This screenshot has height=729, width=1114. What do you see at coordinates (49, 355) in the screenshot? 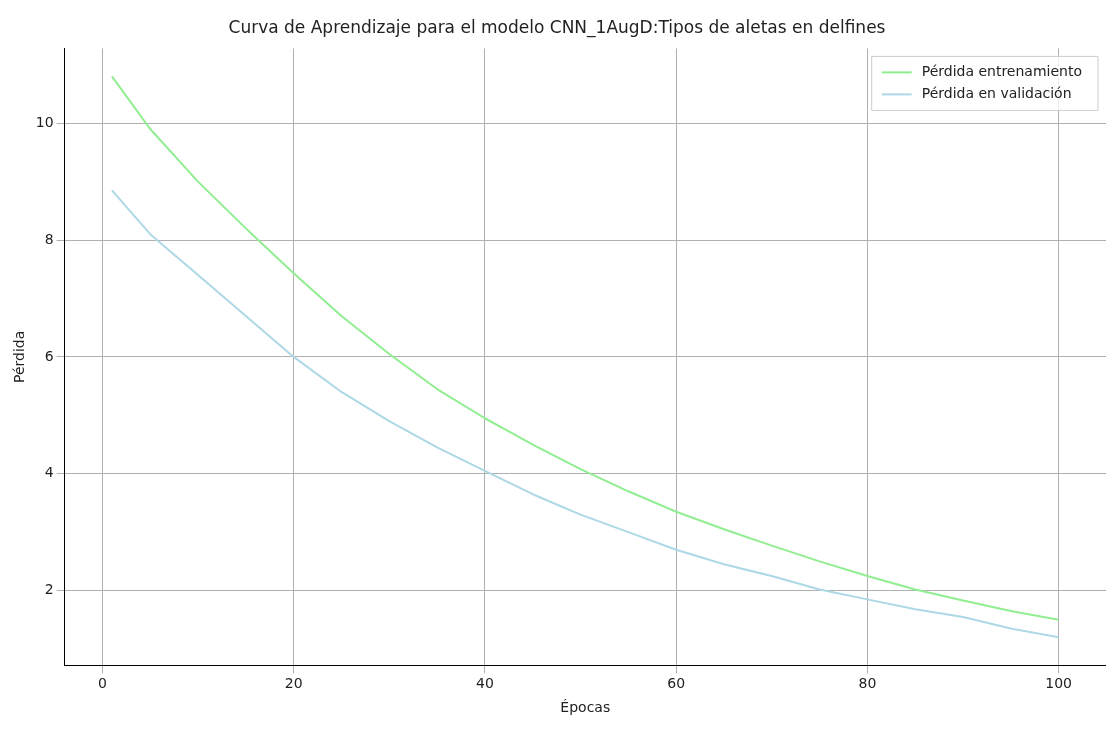
I see `y-tick-label: 6` at bounding box center [49, 355].